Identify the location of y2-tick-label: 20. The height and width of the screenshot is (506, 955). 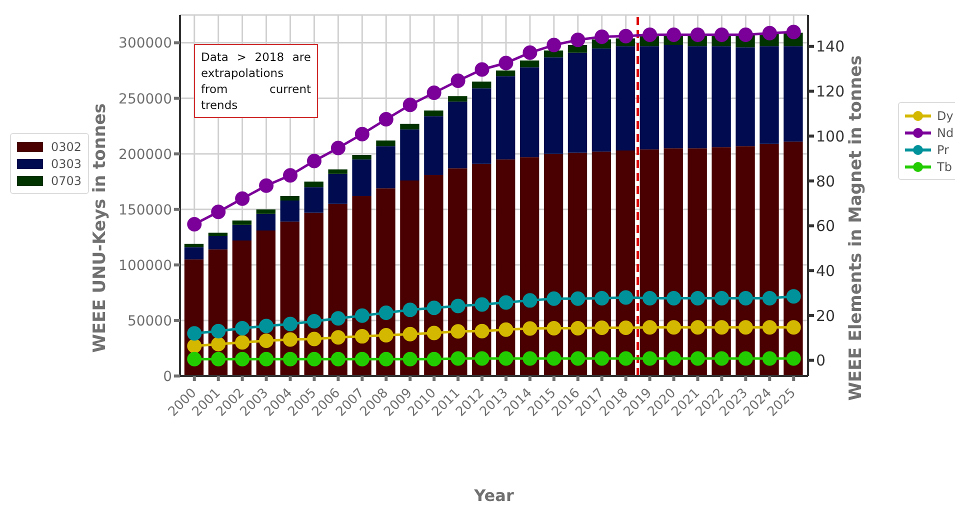
(826, 315).